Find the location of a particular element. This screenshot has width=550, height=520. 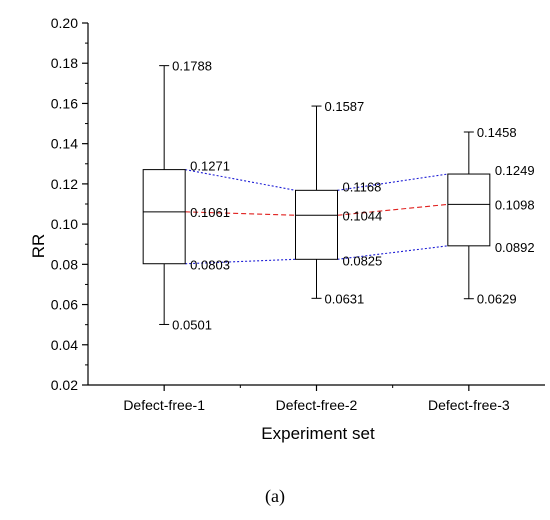

x-tick-label: Defect-free-2 is located at coordinates (317, 405).